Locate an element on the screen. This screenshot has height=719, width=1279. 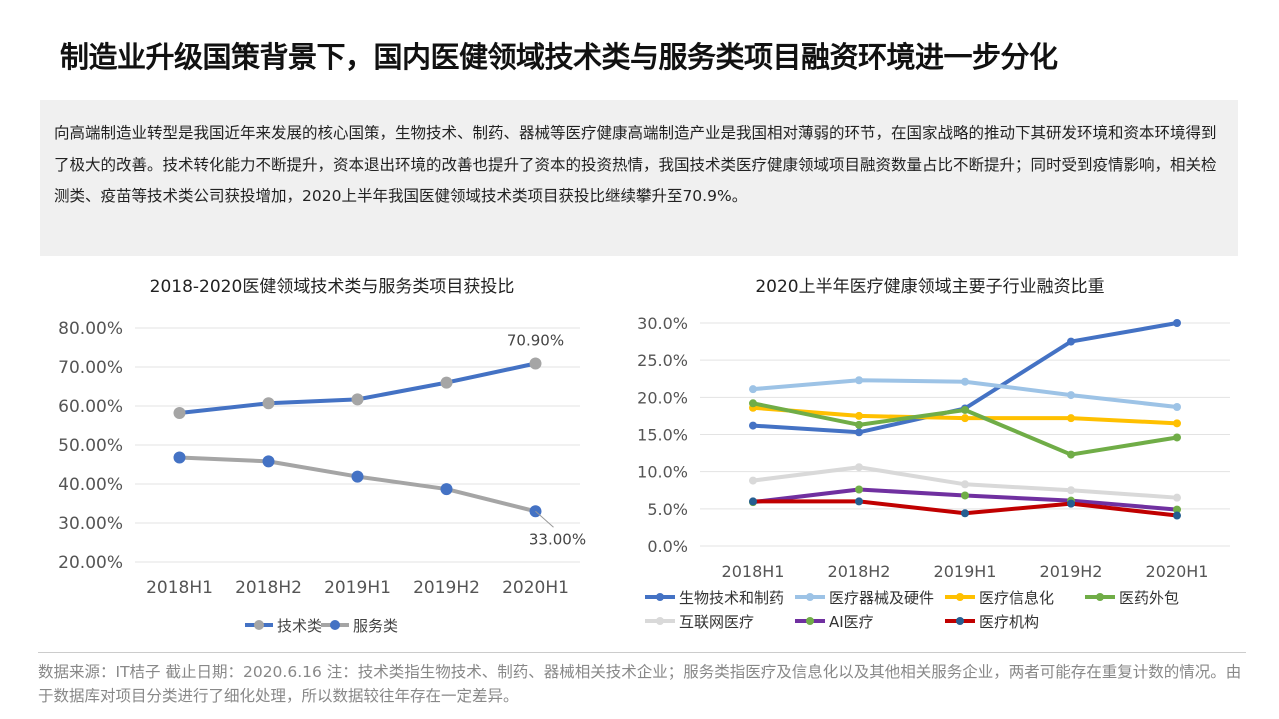
y-tick-label: 50.00% is located at coordinates (90, 446).